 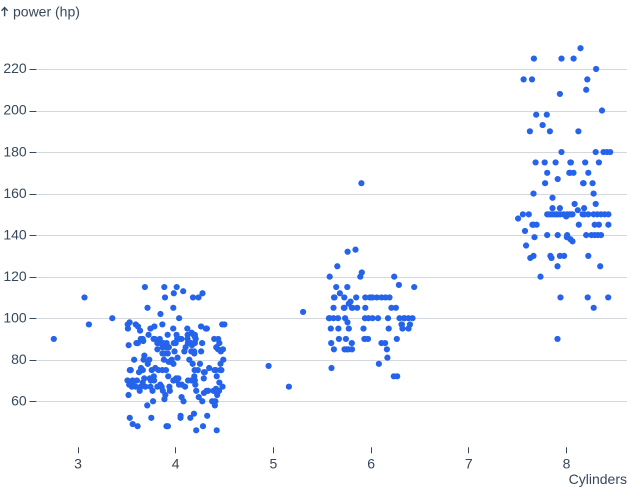 I want to click on svg-text: 6, so click(x=371, y=463).